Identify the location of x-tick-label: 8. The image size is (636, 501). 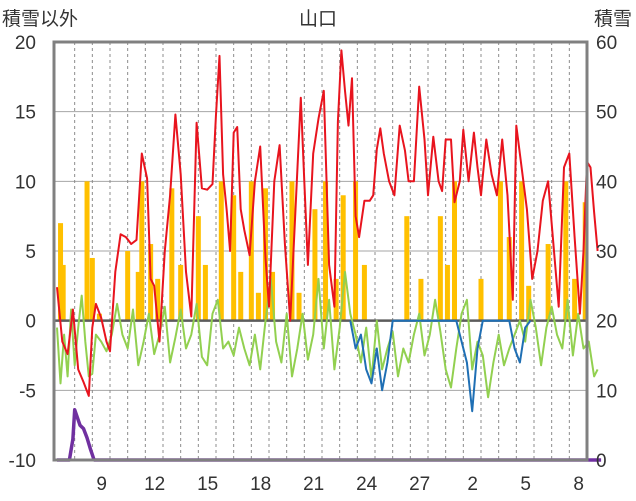
(578, 484).